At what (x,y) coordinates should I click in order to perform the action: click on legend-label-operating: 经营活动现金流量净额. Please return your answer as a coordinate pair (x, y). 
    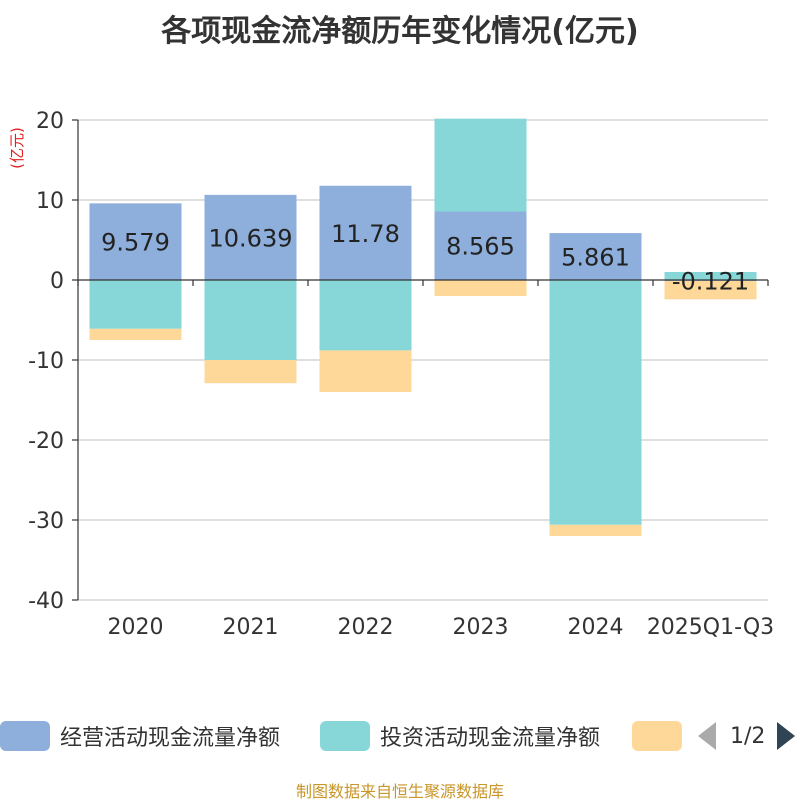
    Looking at the image, I should click on (170, 738).